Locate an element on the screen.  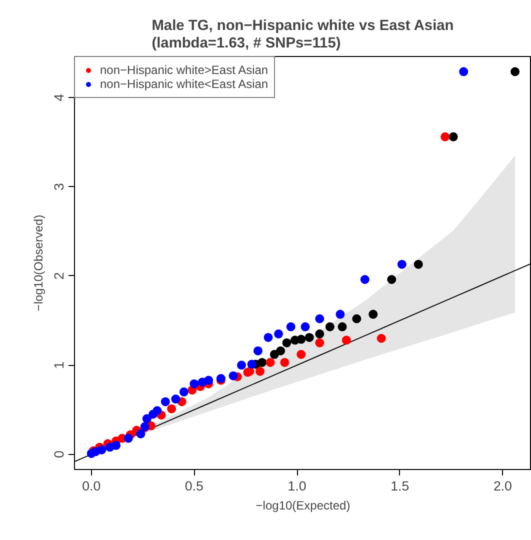
x-tick-label: 1.5 is located at coordinates (400, 486).